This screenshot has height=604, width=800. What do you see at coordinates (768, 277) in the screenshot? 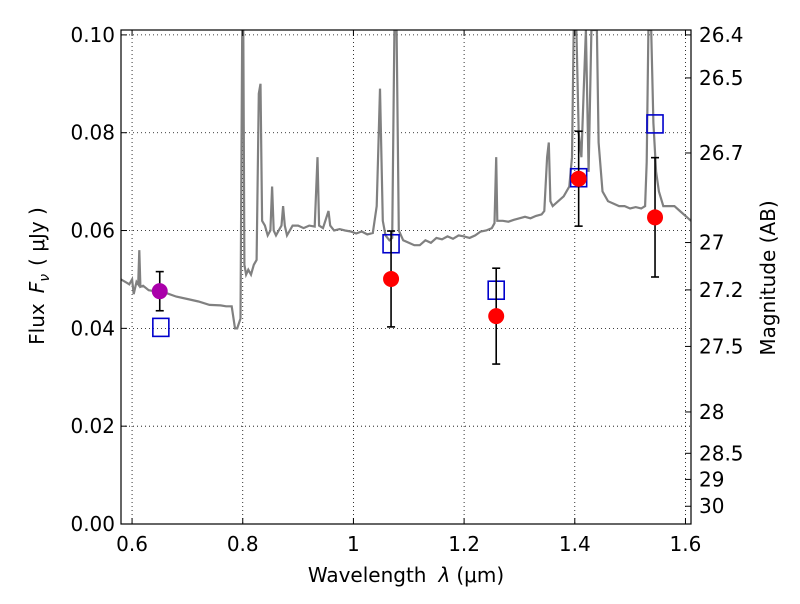
I see `right-axis-title: Magnitude (AB)` at bounding box center [768, 277].